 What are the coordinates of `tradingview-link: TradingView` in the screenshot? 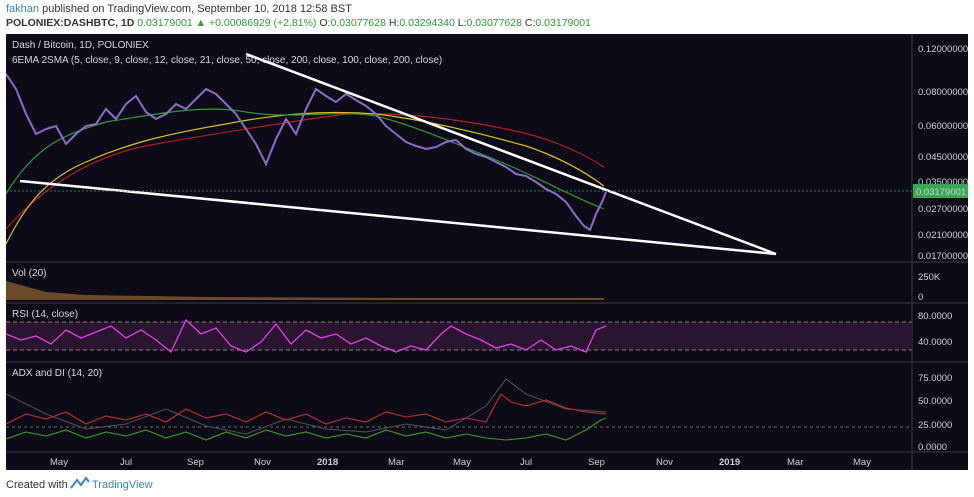 It's located at (122, 485).